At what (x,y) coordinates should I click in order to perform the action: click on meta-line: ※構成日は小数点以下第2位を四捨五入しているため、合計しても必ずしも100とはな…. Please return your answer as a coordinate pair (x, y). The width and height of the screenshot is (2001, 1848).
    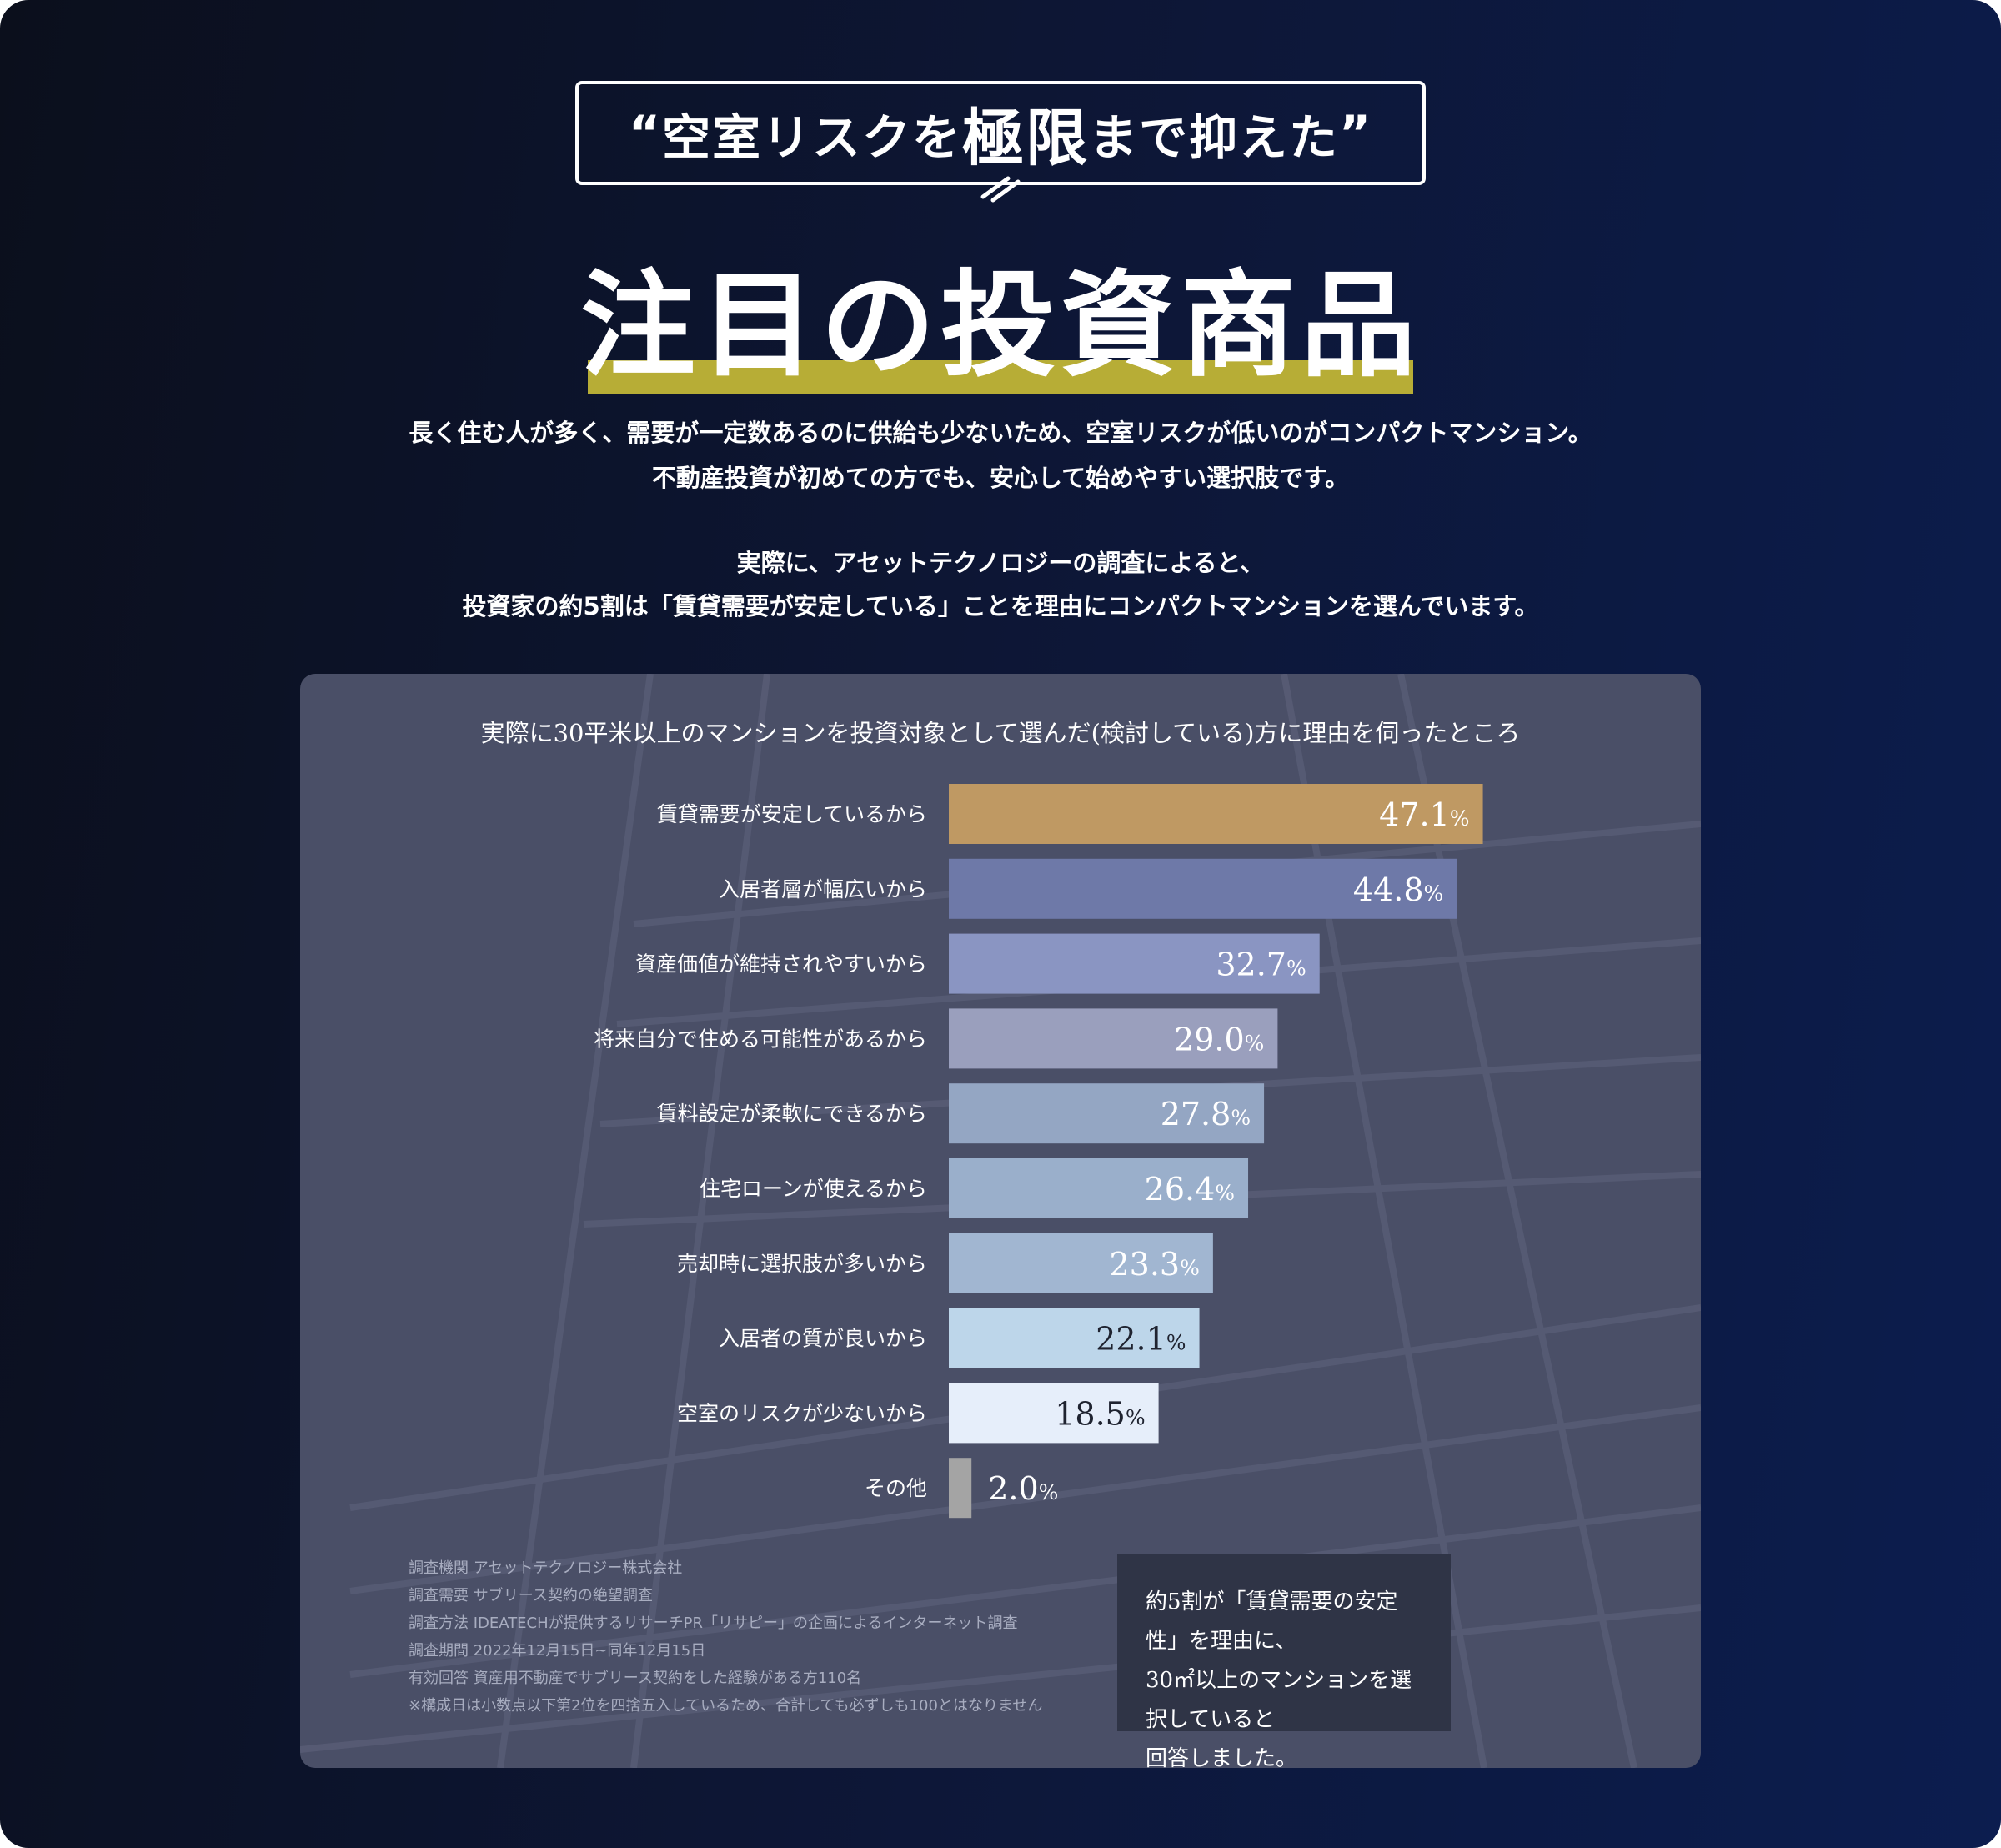
    Looking at the image, I should click on (726, 1706).